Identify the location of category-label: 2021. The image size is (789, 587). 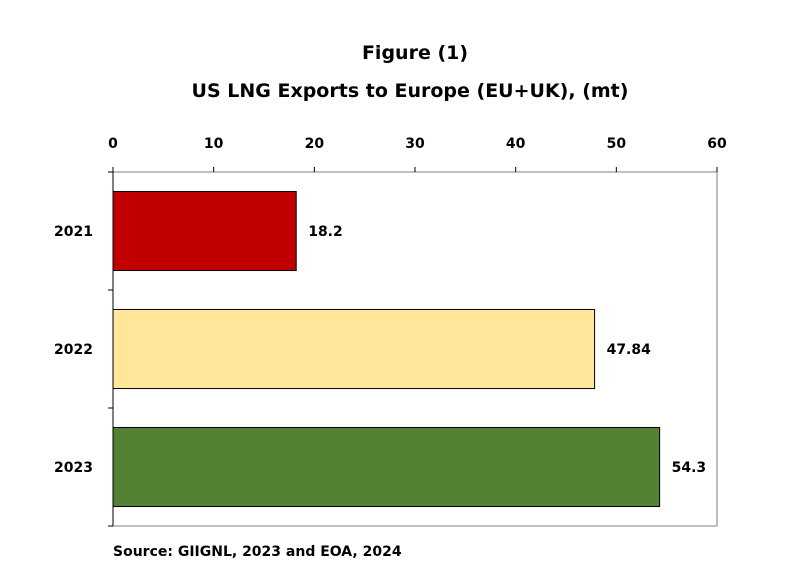
(73, 232).